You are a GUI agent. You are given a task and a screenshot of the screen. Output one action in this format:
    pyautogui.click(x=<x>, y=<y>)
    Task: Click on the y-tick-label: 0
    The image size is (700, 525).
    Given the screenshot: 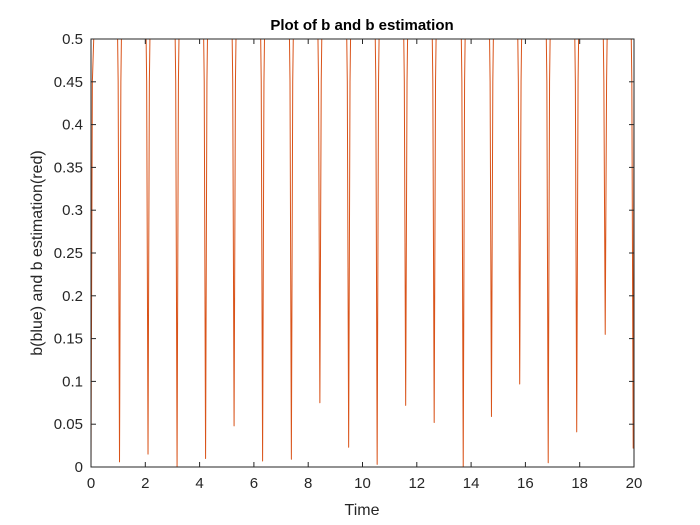 What is the action you would take?
    pyautogui.click(x=79, y=467)
    